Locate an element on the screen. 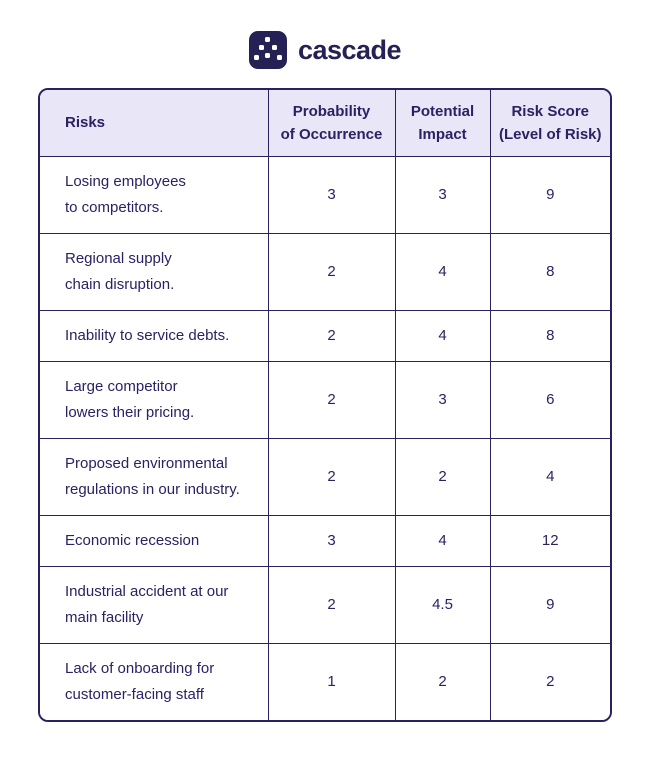 The height and width of the screenshot is (775, 650). risk-name-cell: Inability to service debts. is located at coordinates (154, 336).